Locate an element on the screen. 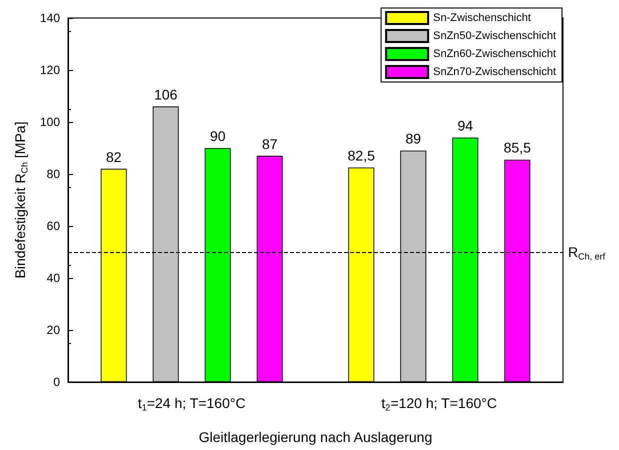 The height and width of the screenshot is (450, 619). data-label: 85,5 is located at coordinates (518, 148).